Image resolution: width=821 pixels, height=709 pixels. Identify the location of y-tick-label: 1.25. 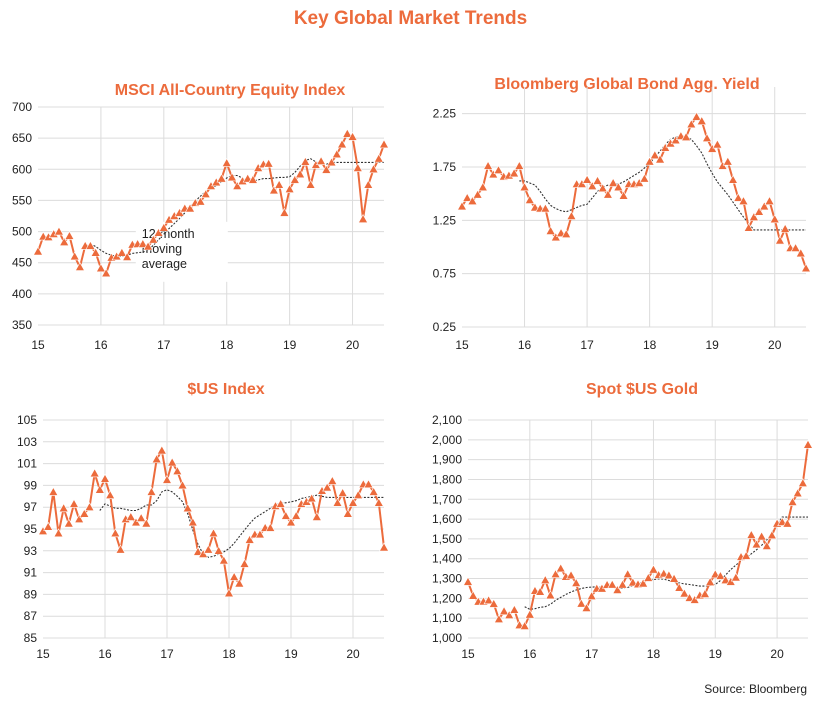
(445, 220).